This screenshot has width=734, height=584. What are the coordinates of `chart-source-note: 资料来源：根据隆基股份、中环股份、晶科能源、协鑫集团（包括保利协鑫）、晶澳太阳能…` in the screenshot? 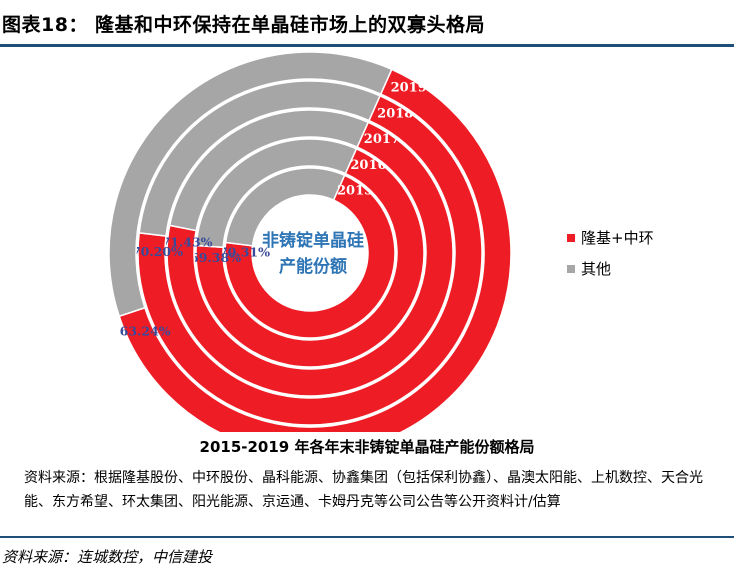 It's located at (363, 490).